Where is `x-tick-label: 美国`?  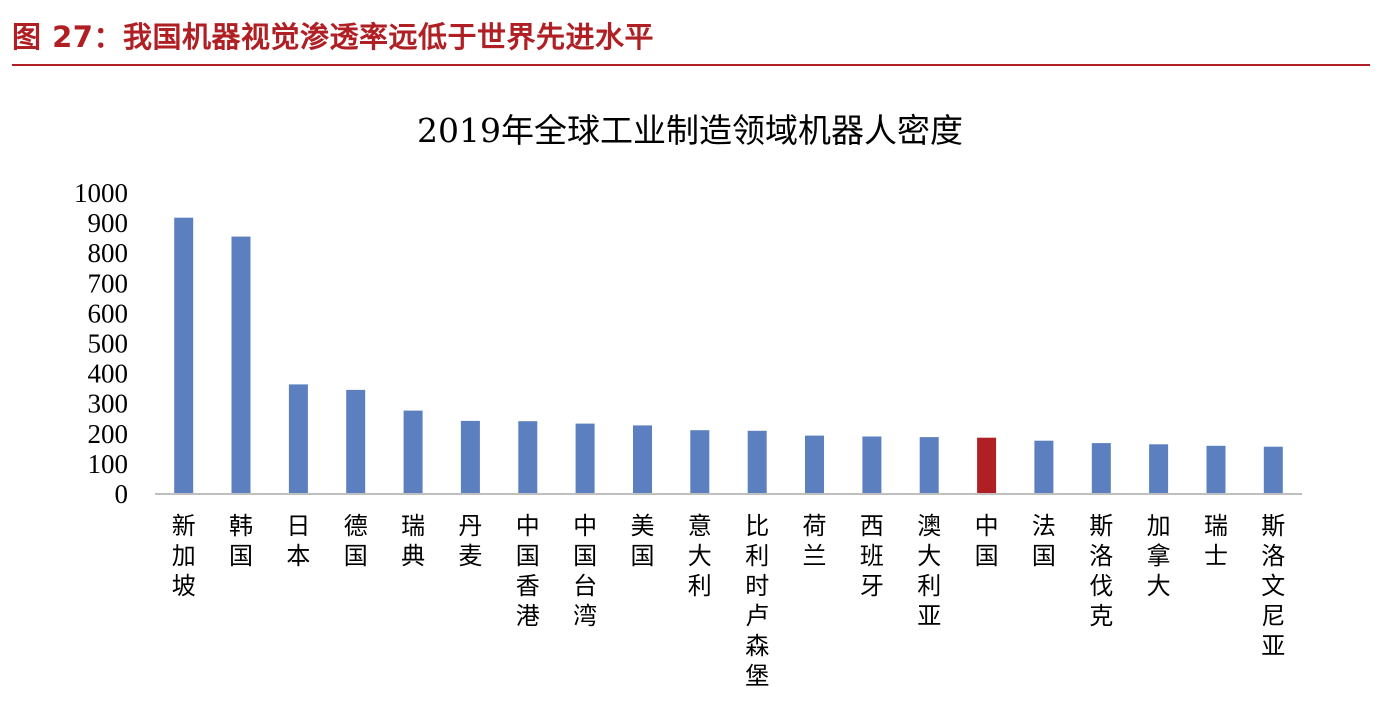 x-tick-label: 美国 is located at coordinates (643, 541).